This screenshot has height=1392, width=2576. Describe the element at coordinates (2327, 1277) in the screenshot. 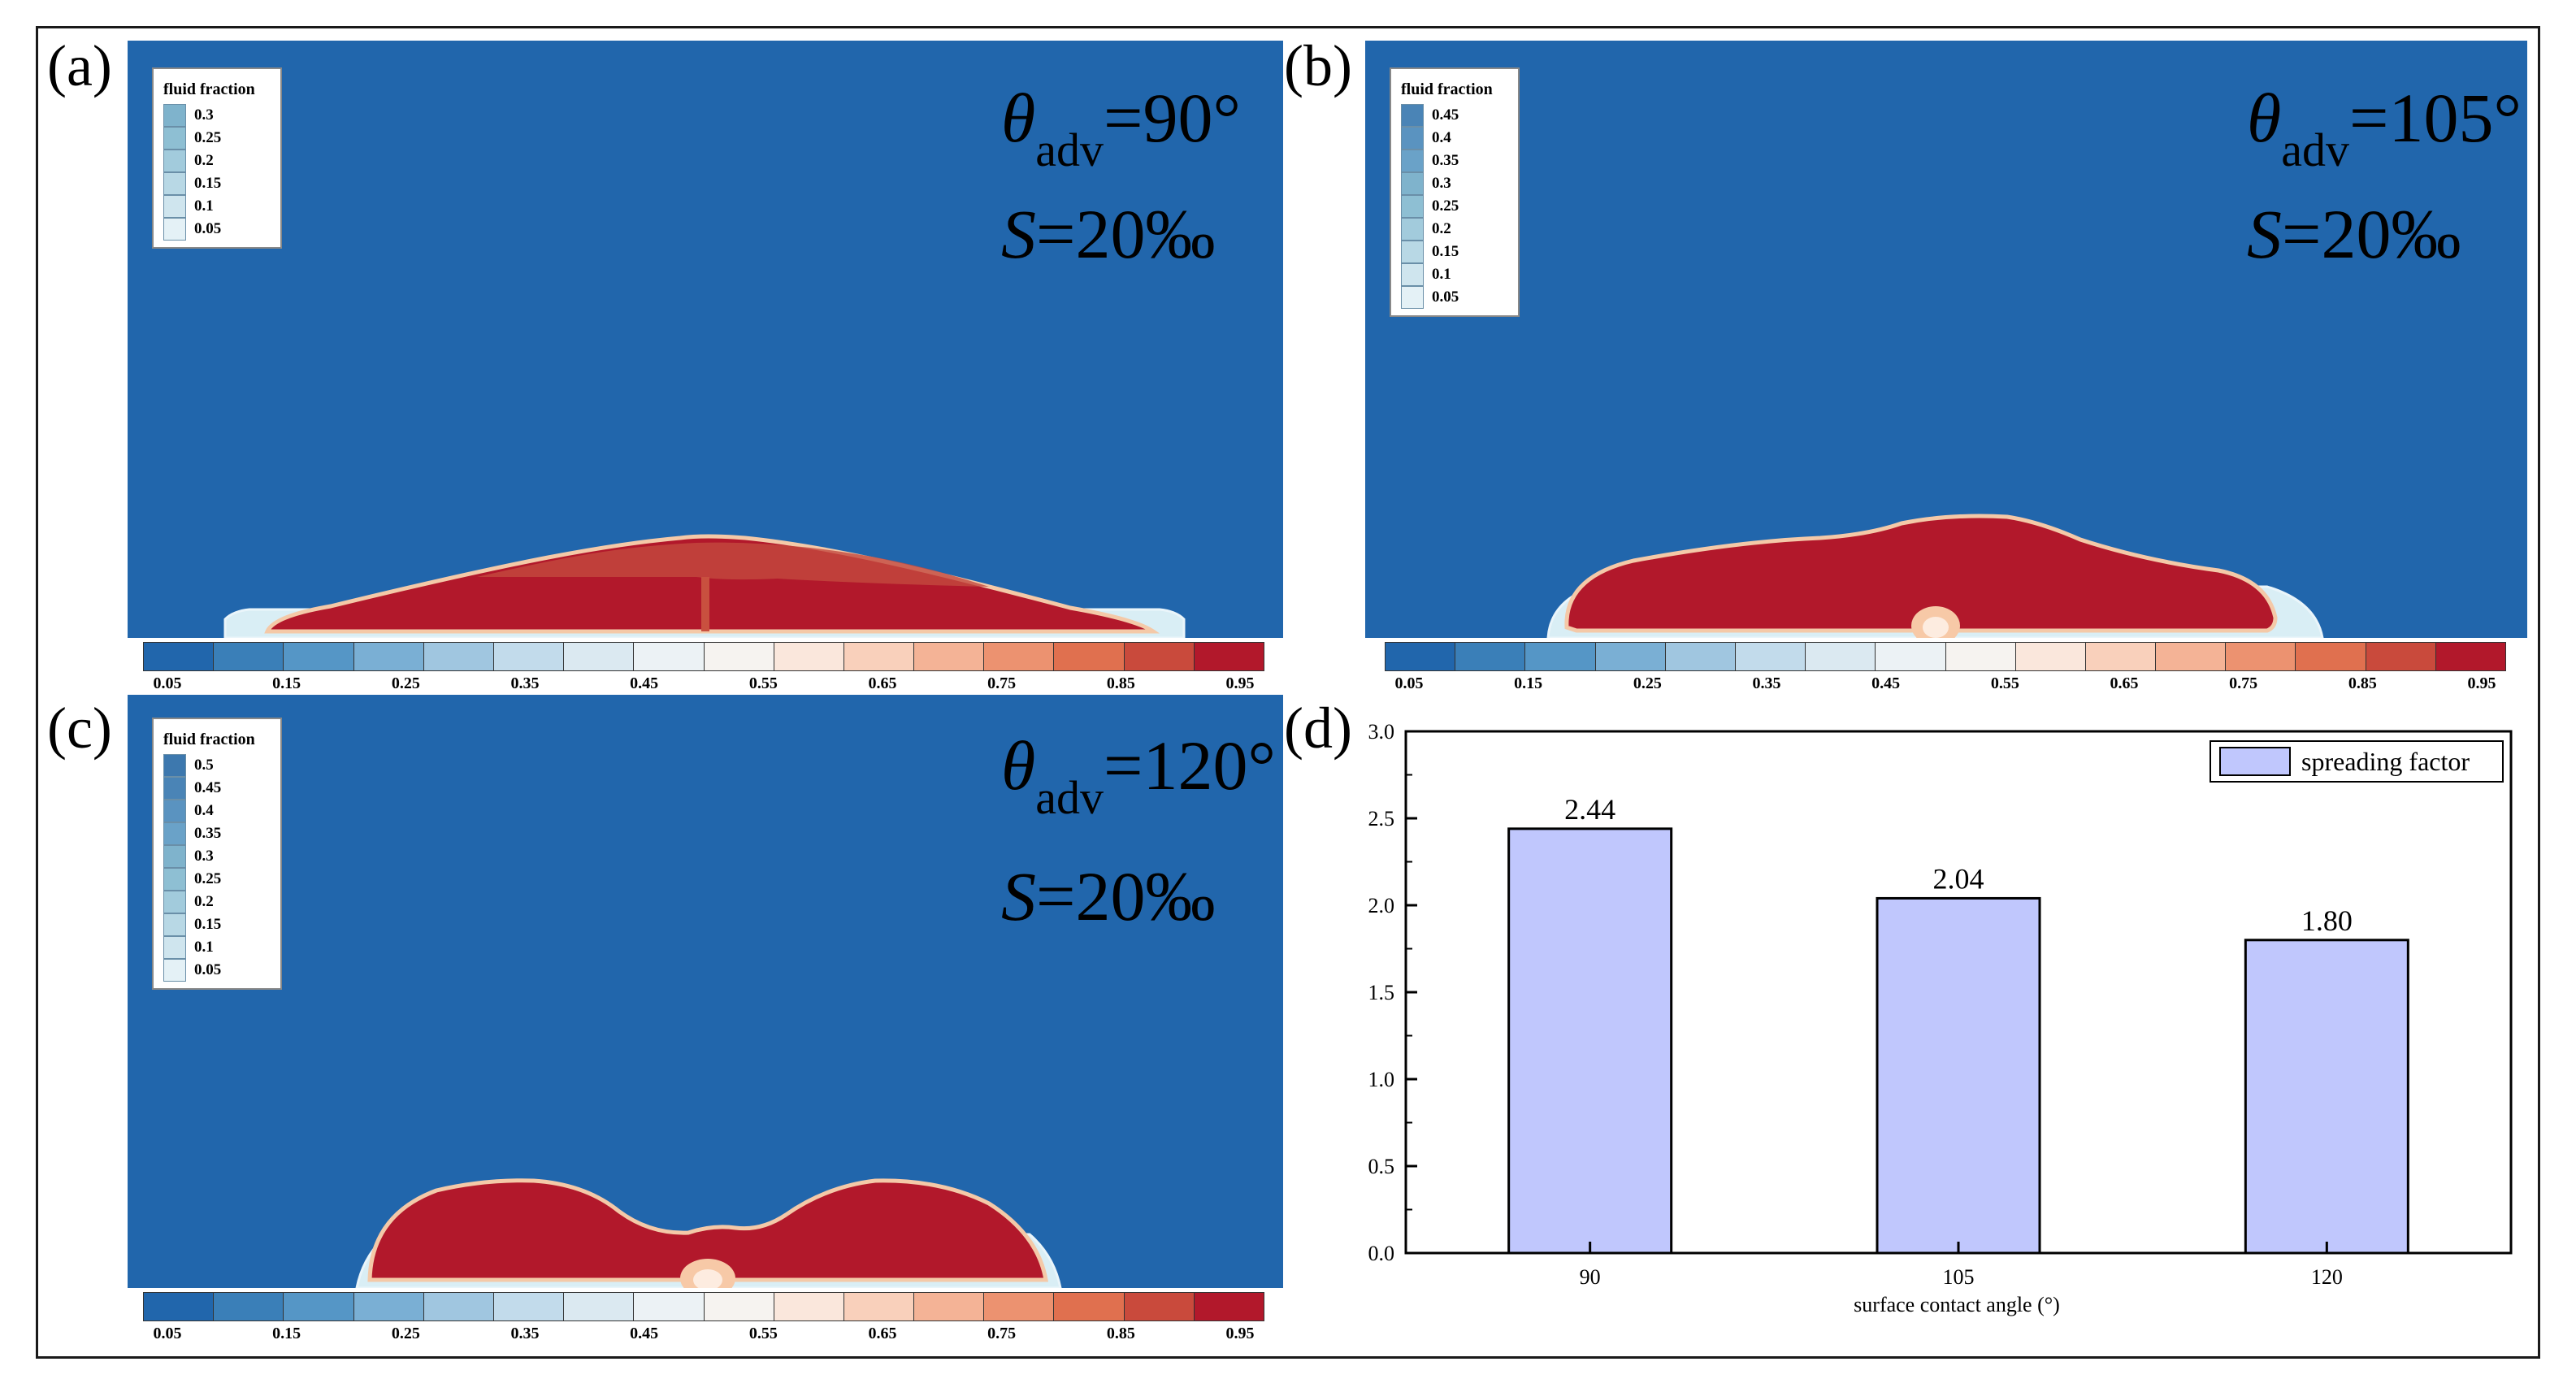

I see `x-tick-label: 120` at that location.